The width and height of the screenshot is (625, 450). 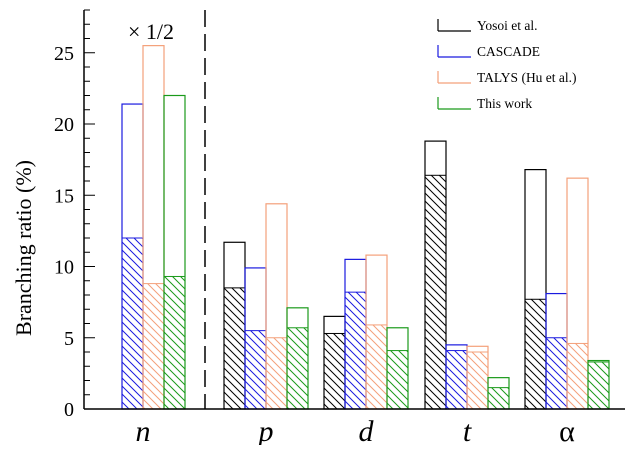 What do you see at coordinates (143, 430) in the screenshot?
I see `x-category-label: n` at bounding box center [143, 430].